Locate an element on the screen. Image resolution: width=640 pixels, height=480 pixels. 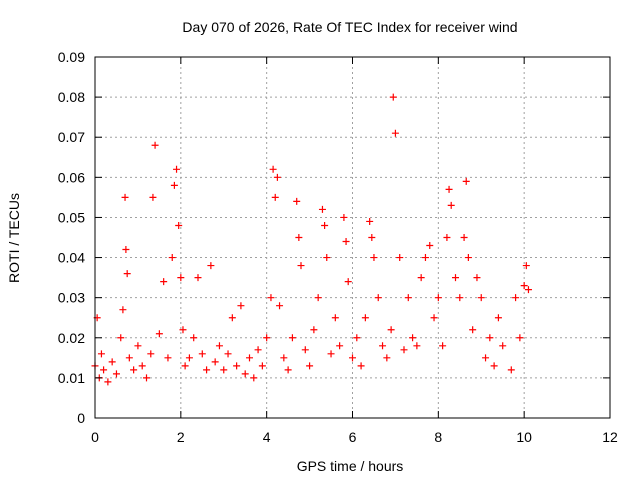
x-axis-title: GPS time / hours is located at coordinates (350, 466).